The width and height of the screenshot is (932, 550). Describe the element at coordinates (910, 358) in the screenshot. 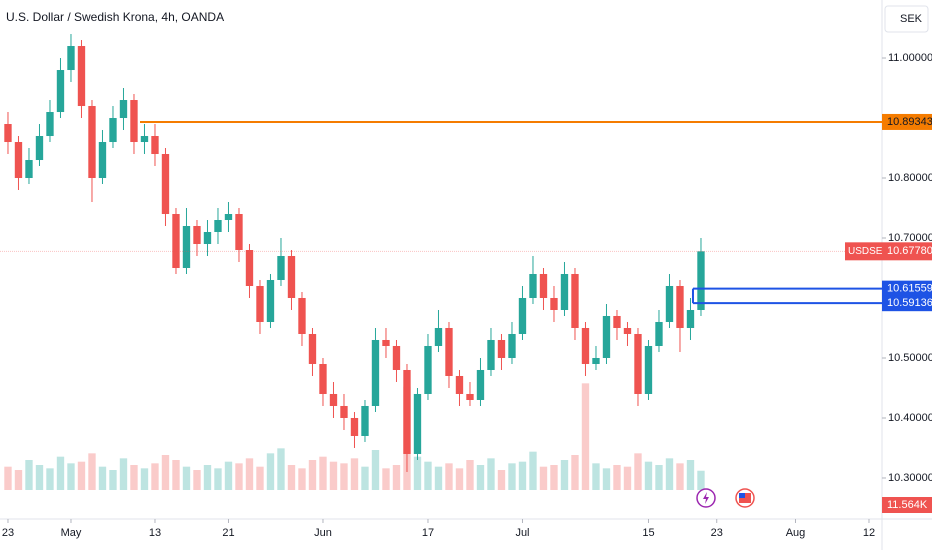

I see `y-tick-label: 10.50000` at that location.